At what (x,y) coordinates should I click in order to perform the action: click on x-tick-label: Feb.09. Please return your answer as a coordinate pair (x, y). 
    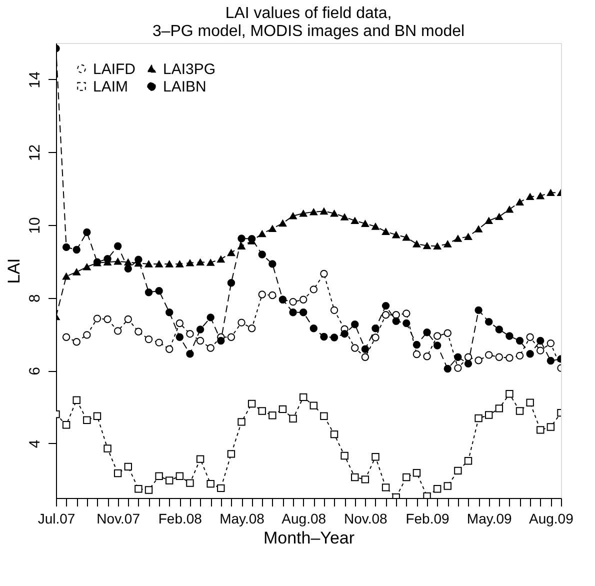
    Looking at the image, I should click on (428, 518).